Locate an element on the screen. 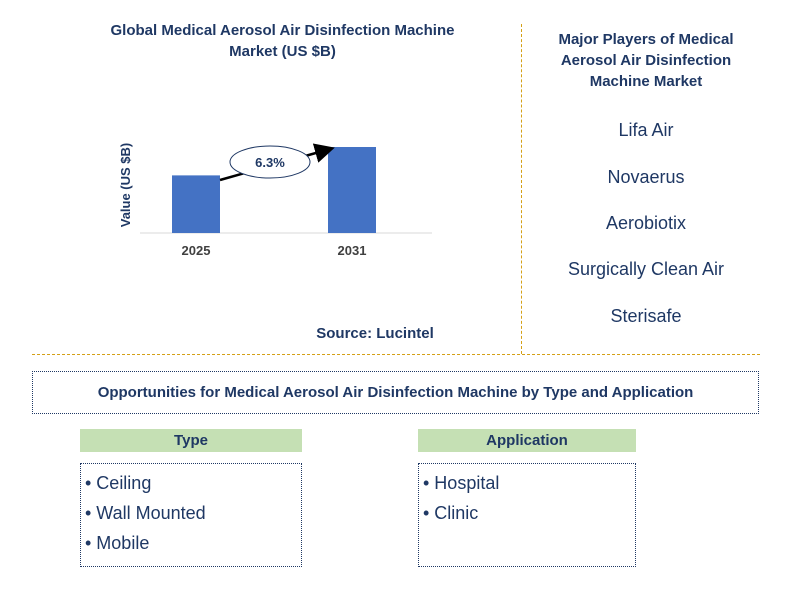 The height and width of the screenshot is (591, 787). type-header: Type is located at coordinates (191, 440).